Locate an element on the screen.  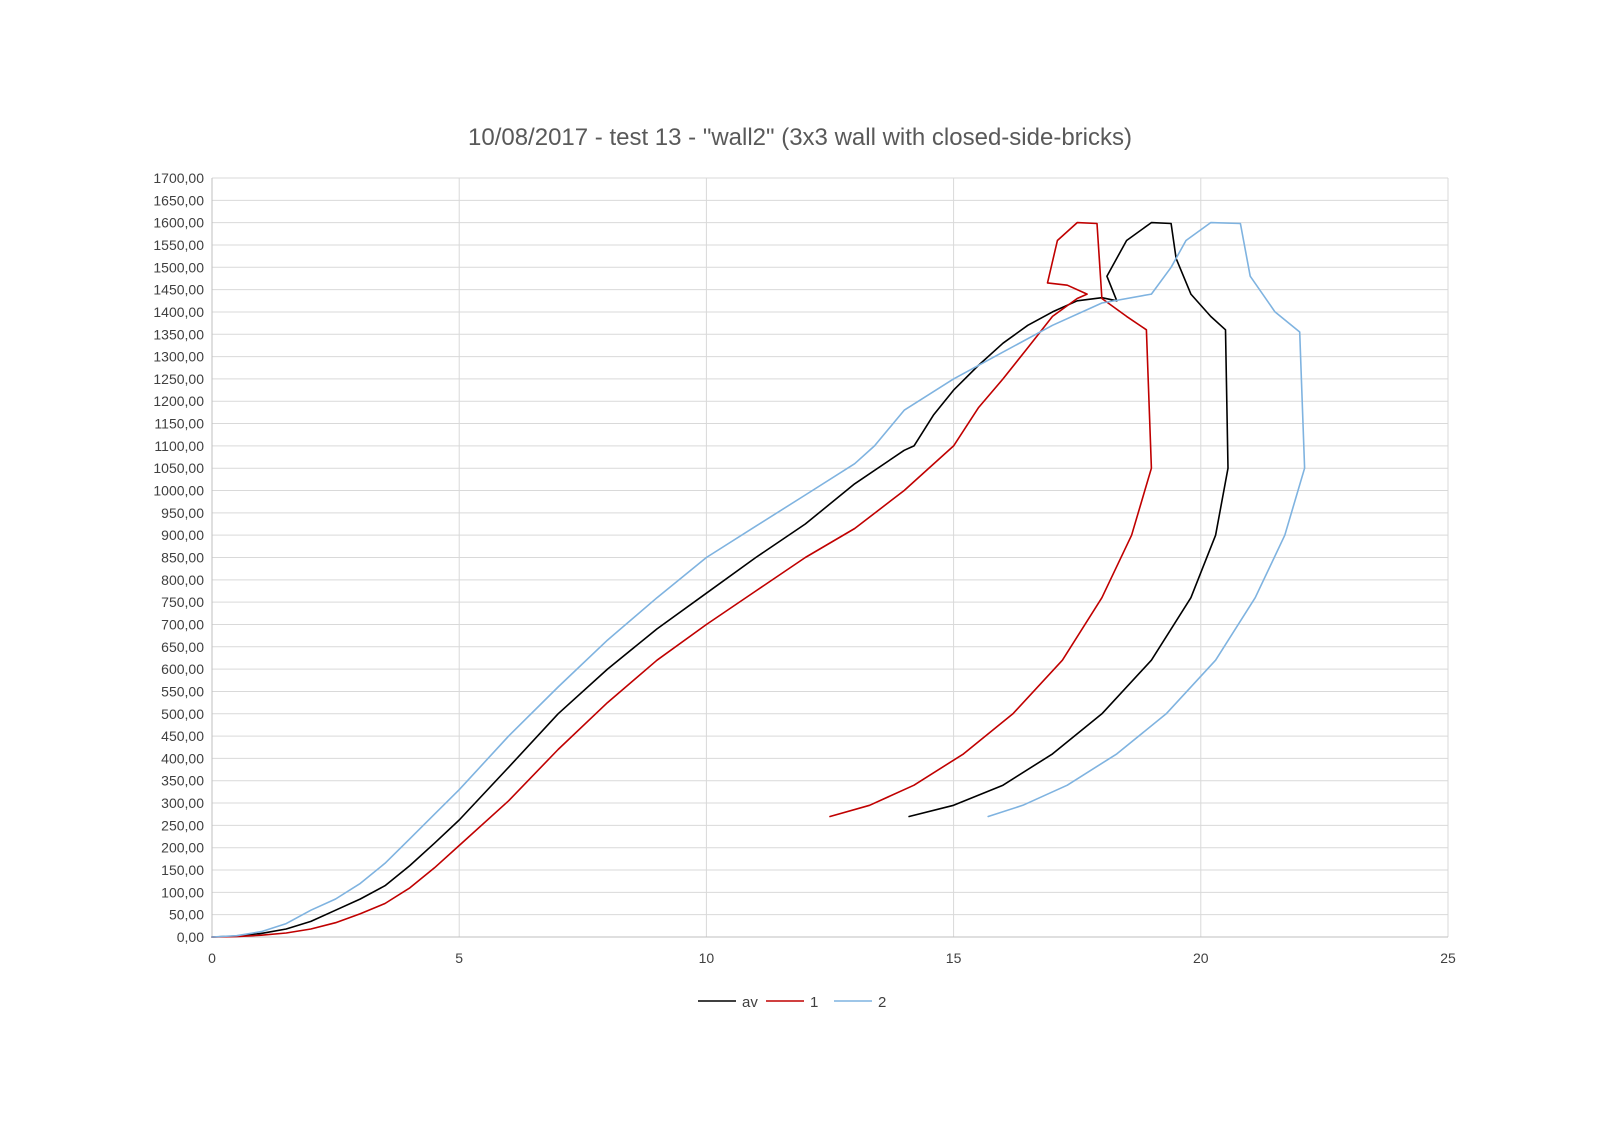
y-tick-label: 1550,00 is located at coordinates (178, 245).